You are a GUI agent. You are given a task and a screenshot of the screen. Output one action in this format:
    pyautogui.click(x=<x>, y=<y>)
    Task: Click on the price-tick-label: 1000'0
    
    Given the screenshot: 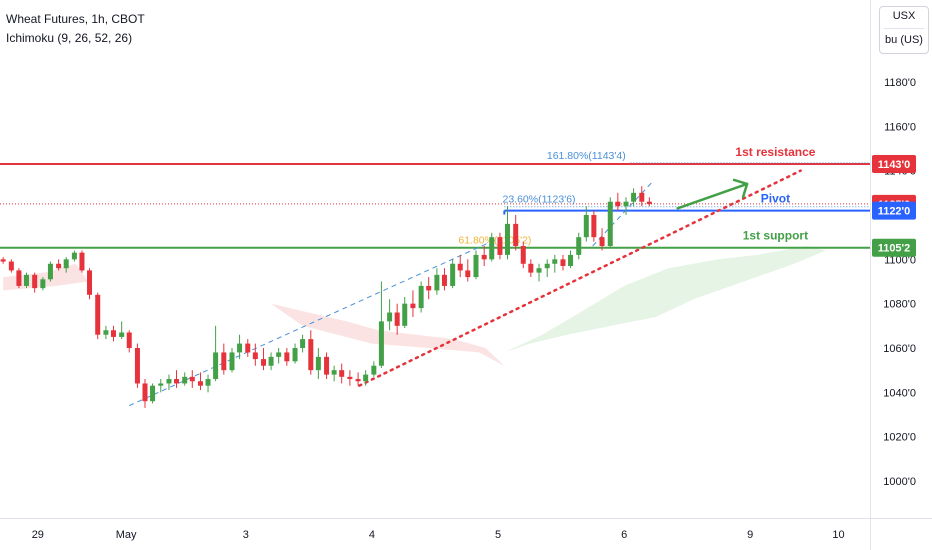 What is the action you would take?
    pyautogui.click(x=899, y=482)
    